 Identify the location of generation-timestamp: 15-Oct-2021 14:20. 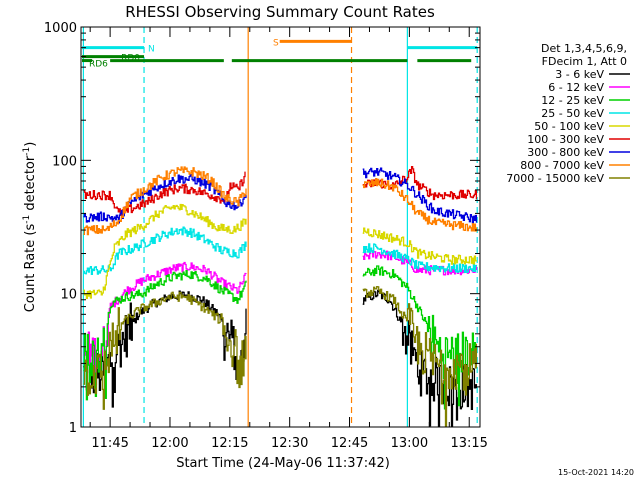
(596, 472).